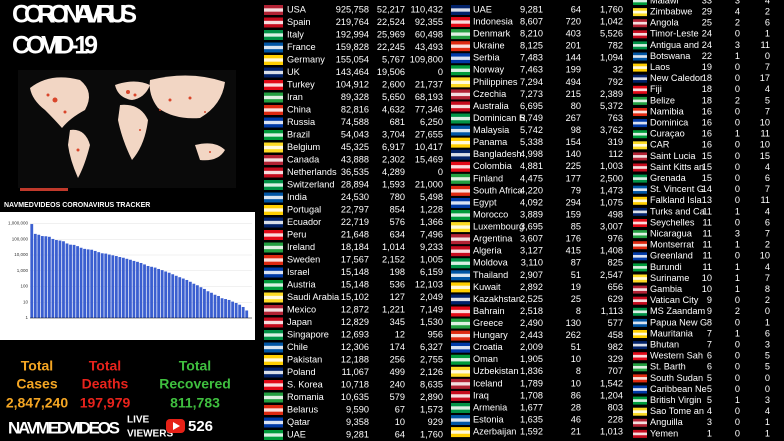 Image resolution: width=784 pixels, height=441 pixels. Describe the element at coordinates (431, 234) in the screenshot. I see `country-stat: 7,496` at that location.